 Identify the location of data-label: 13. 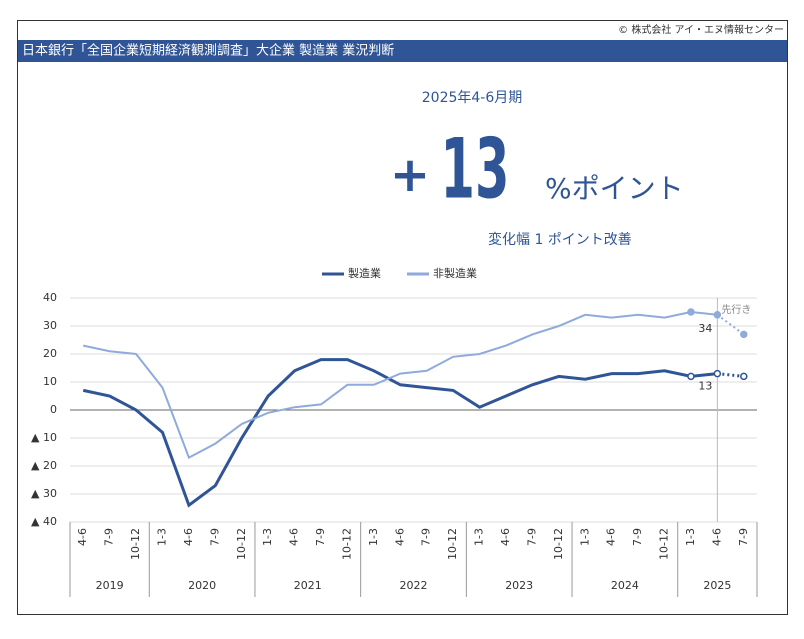
(705, 386).